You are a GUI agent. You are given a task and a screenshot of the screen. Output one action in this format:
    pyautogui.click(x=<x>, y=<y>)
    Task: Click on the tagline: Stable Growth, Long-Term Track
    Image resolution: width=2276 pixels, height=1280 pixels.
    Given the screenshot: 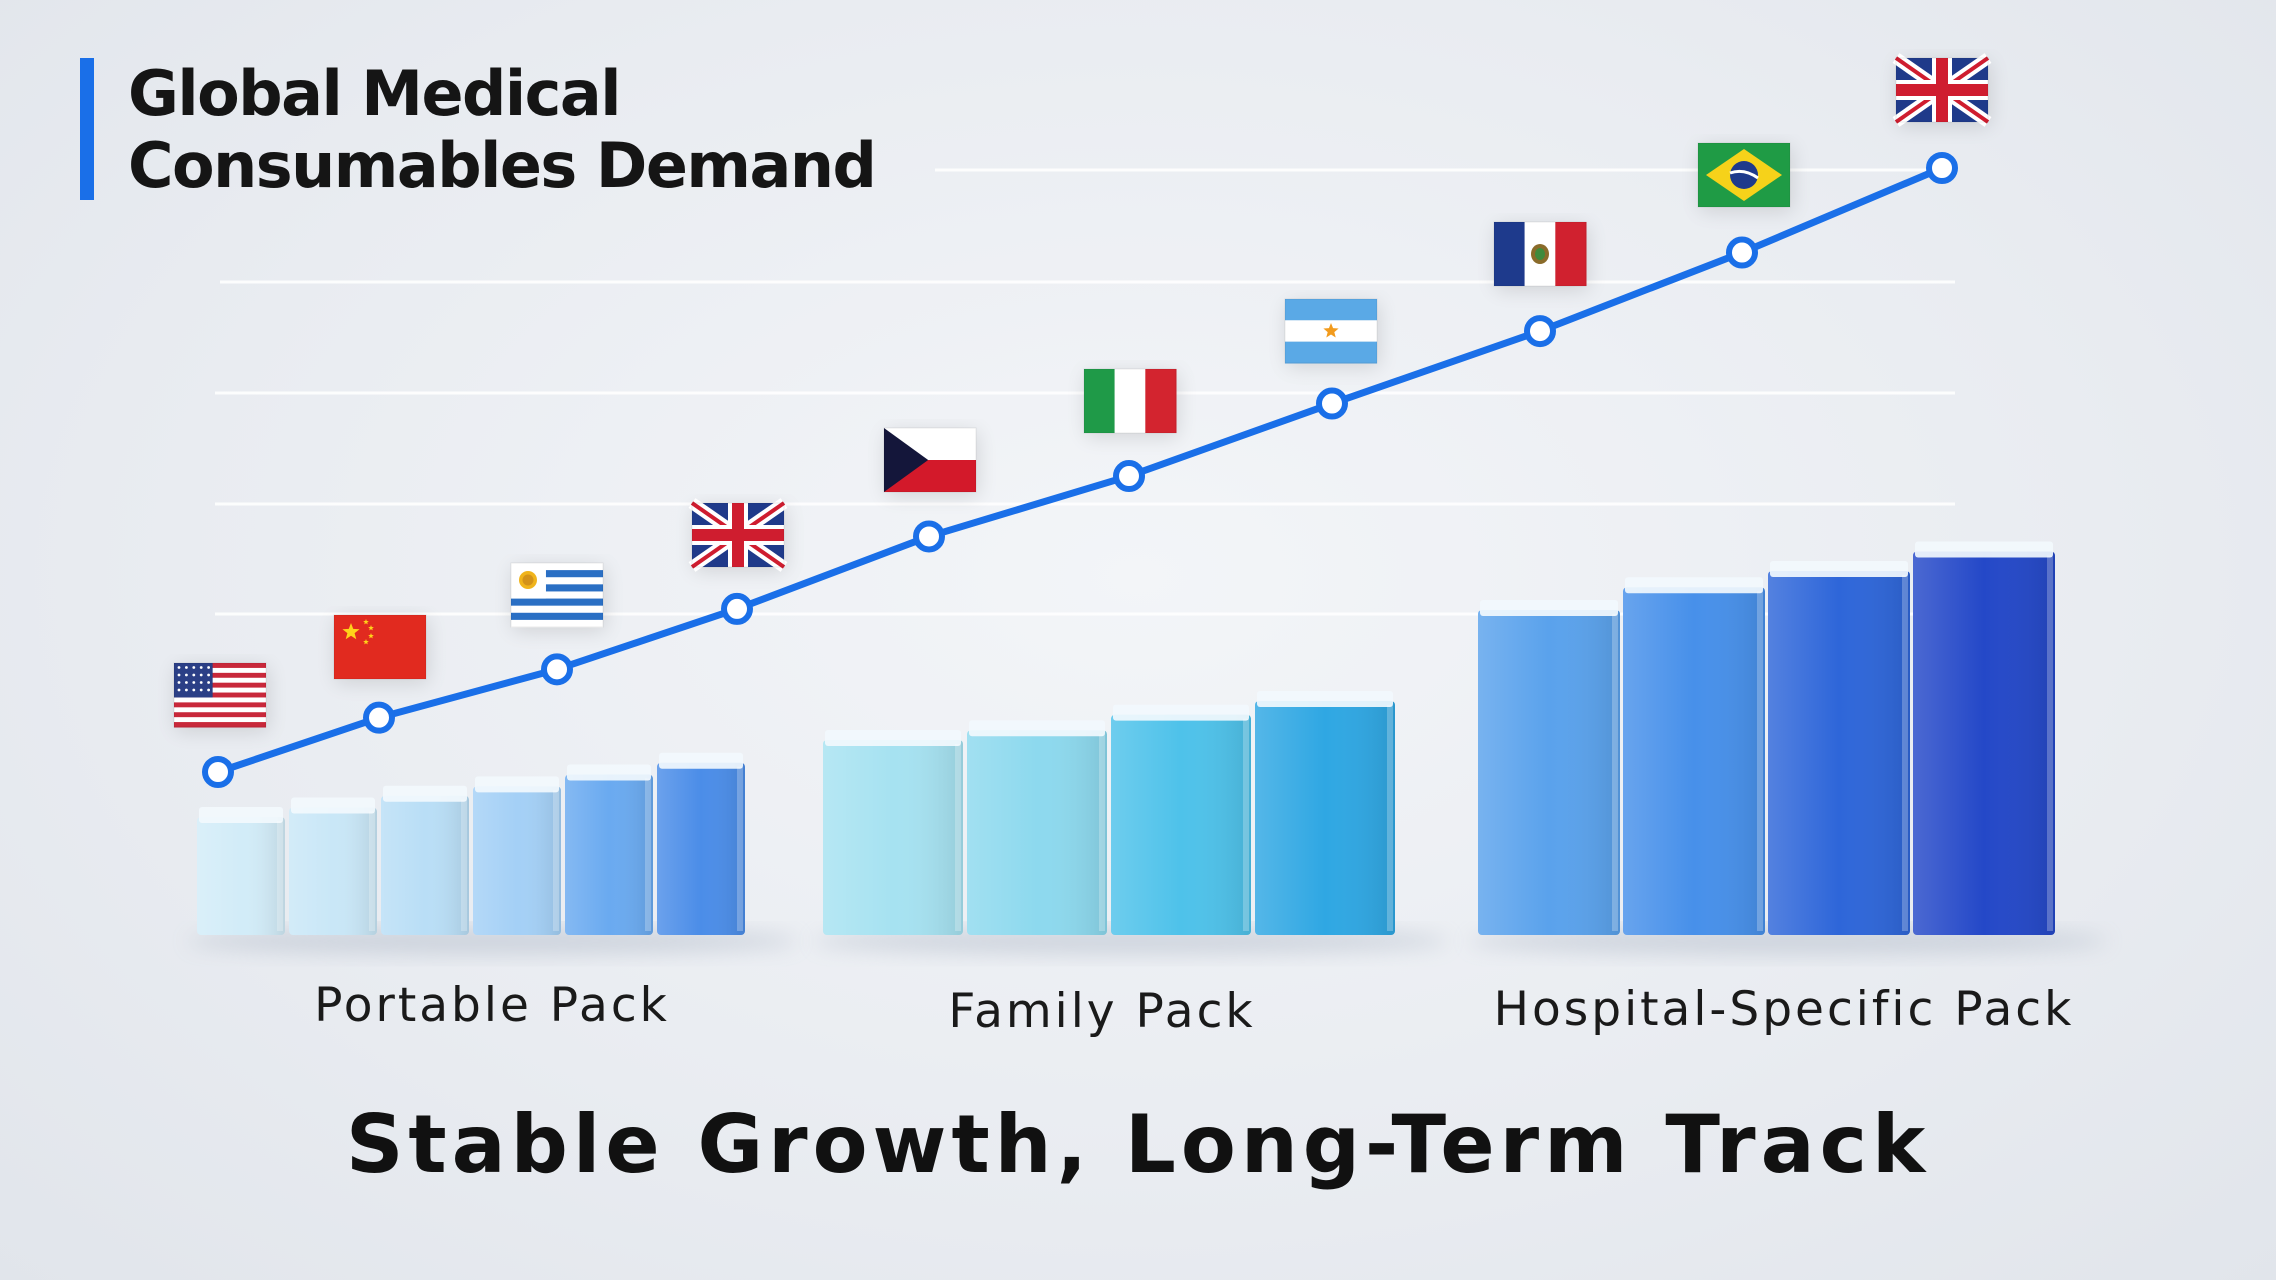 What is the action you would take?
    pyautogui.click(x=1138, y=1144)
    